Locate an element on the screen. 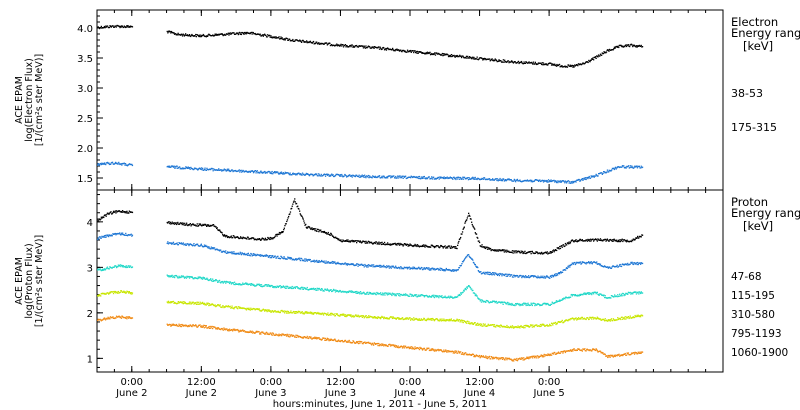  y-axis-label-line: ACE EPAM is located at coordinates (19, 100).